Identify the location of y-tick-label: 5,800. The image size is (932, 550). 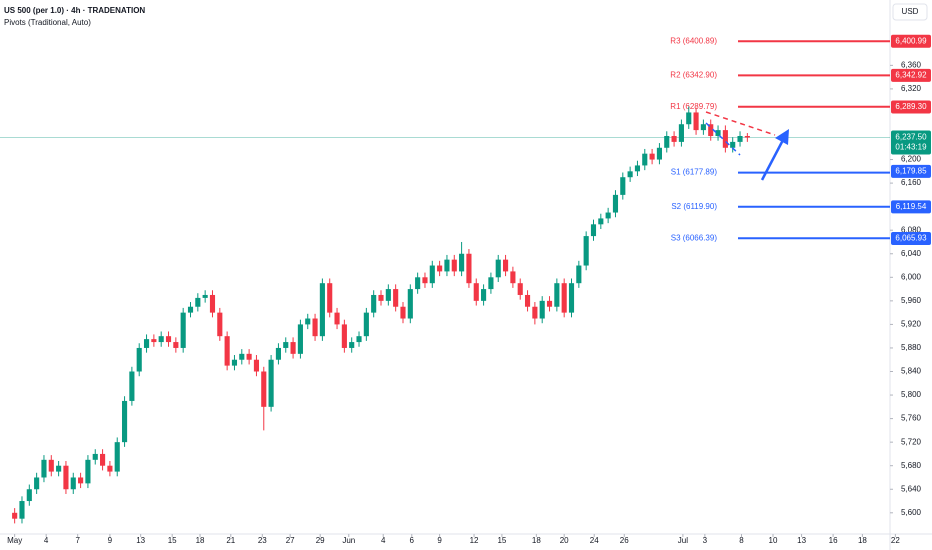
(911, 394).